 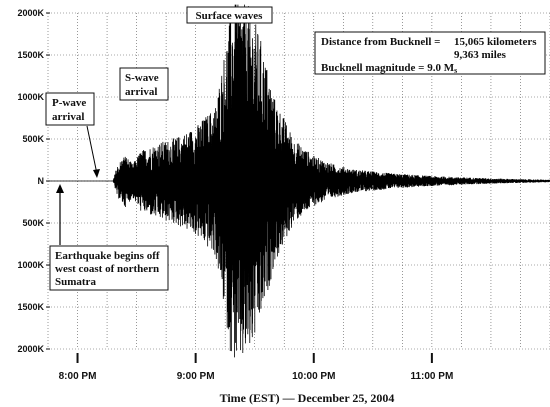 I want to click on x-tick-label: 9:00 PM, so click(x=196, y=376).